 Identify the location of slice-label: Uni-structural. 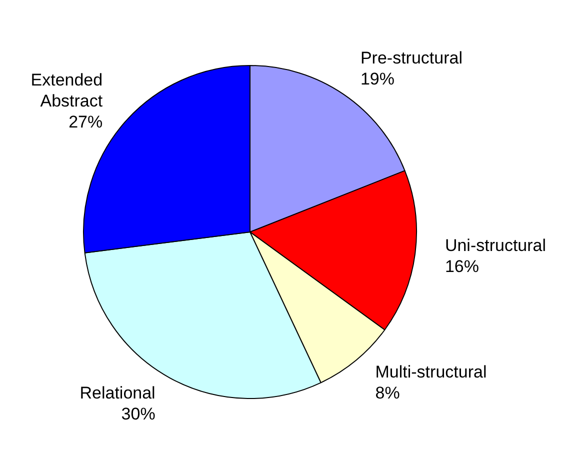
(495, 245).